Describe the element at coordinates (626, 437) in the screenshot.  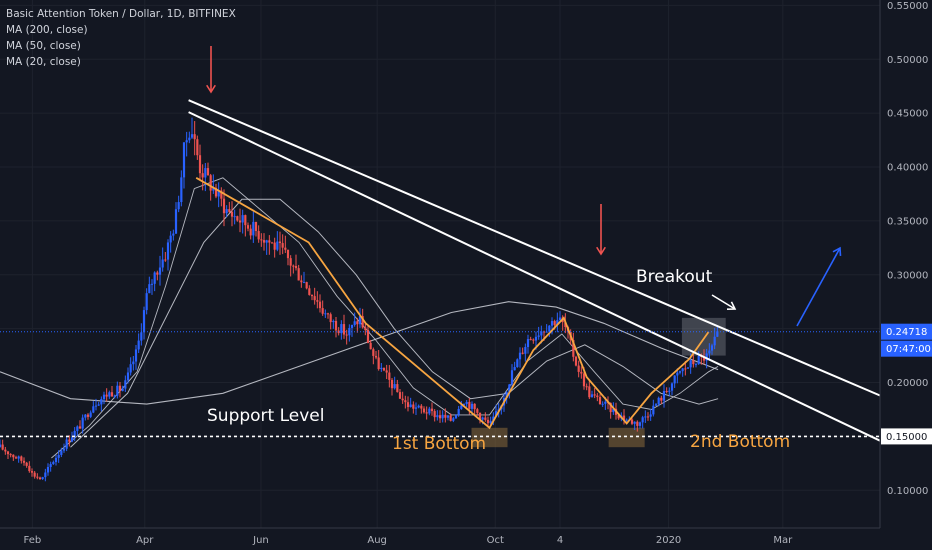
I see `pivot-bottom-box` at that location.